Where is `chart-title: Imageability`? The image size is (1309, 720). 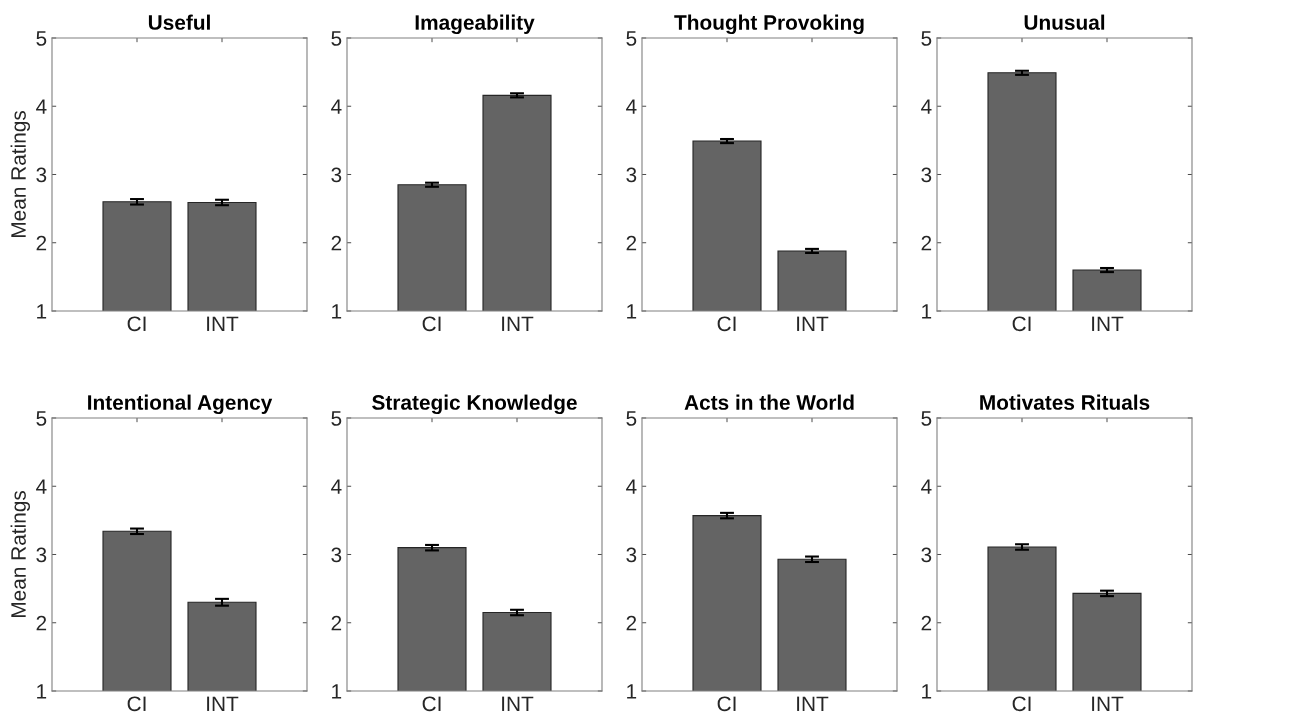 chart-title: Imageability is located at coordinates (475, 24).